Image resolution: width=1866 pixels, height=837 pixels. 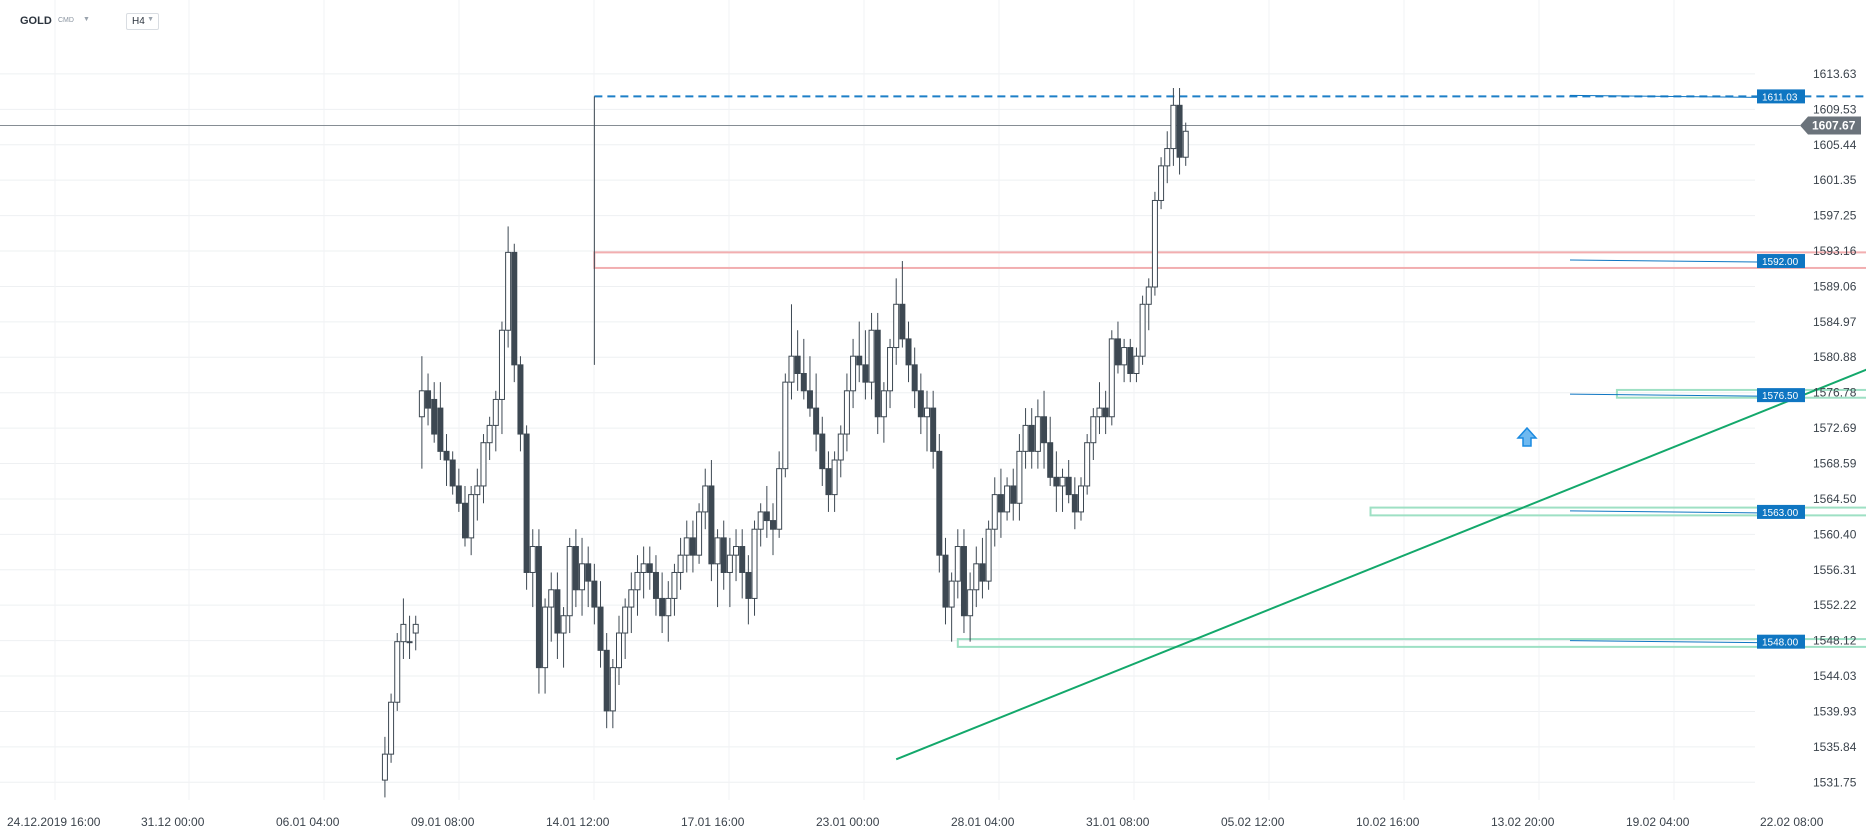 What do you see at coordinates (1835, 251) in the screenshot?
I see `price-tick-label: 1593.16` at bounding box center [1835, 251].